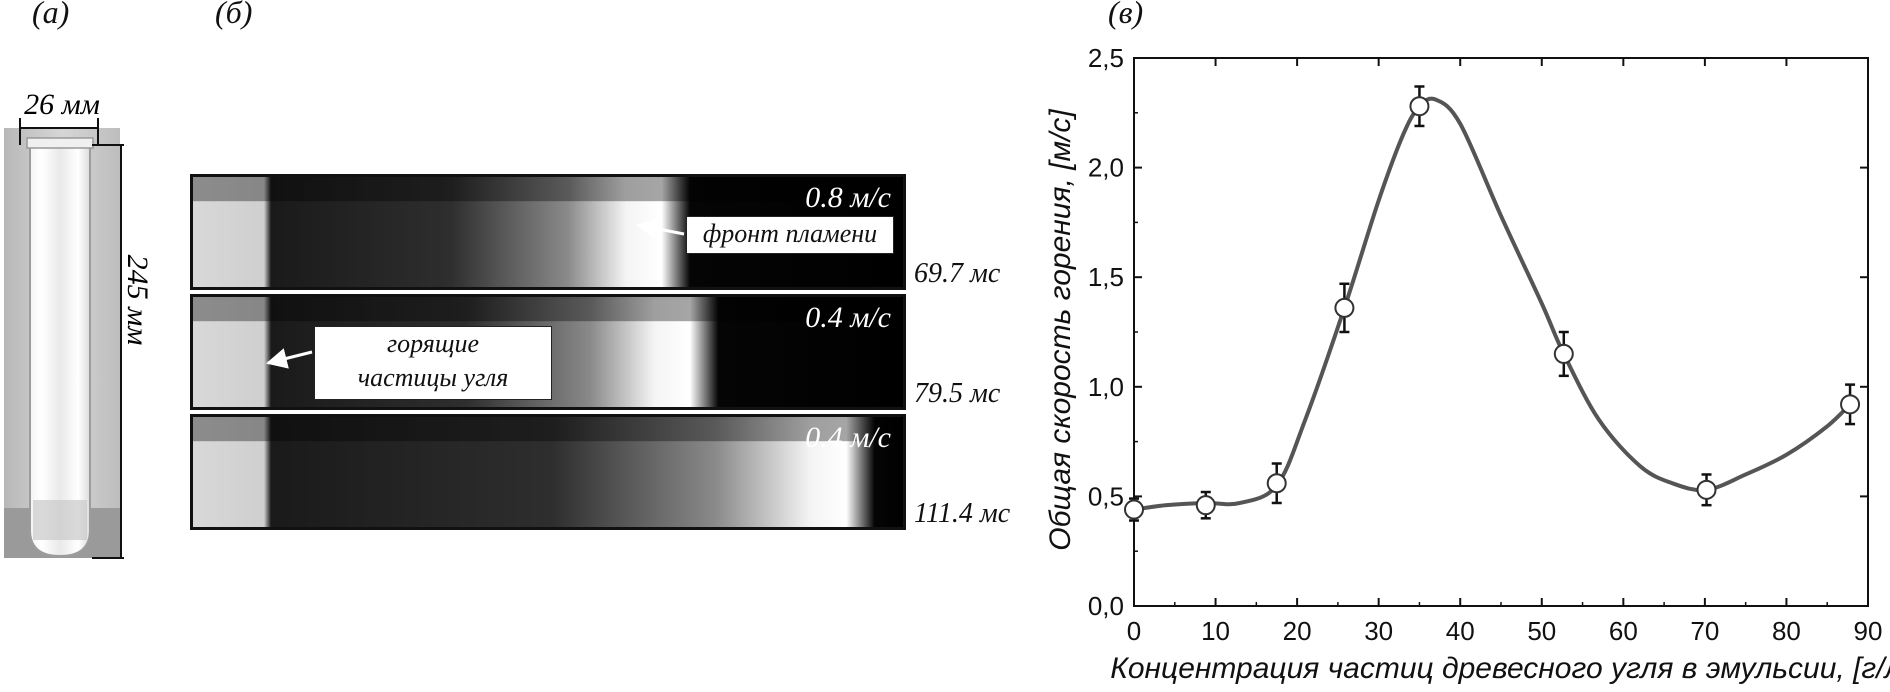 The width and height of the screenshot is (1890, 692). Describe the element at coordinates (848, 197) in the screenshot. I see `frame-1-speed: 0.8 м/с` at that location.